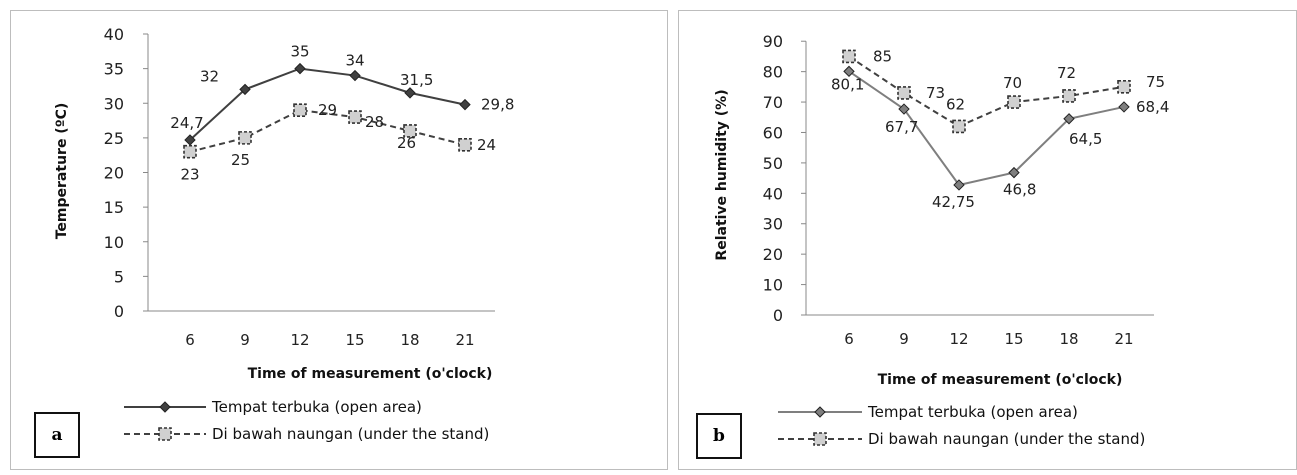  I want to click on b-series-0-data-label: 67,7, so click(901, 127).